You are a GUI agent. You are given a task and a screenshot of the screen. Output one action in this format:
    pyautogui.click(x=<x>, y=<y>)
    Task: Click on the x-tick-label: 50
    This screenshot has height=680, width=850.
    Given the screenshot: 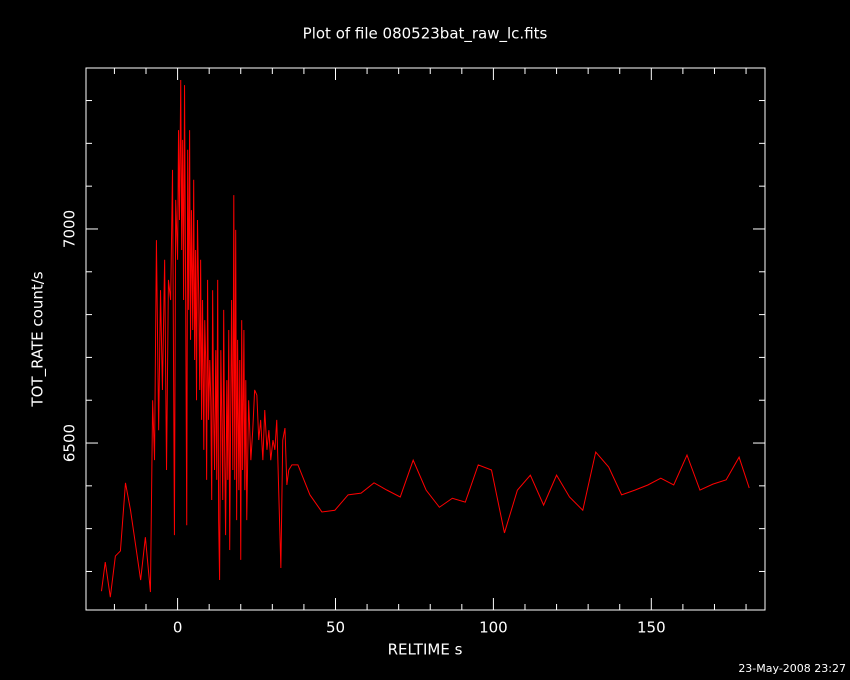 What is the action you would take?
    pyautogui.click(x=335, y=628)
    